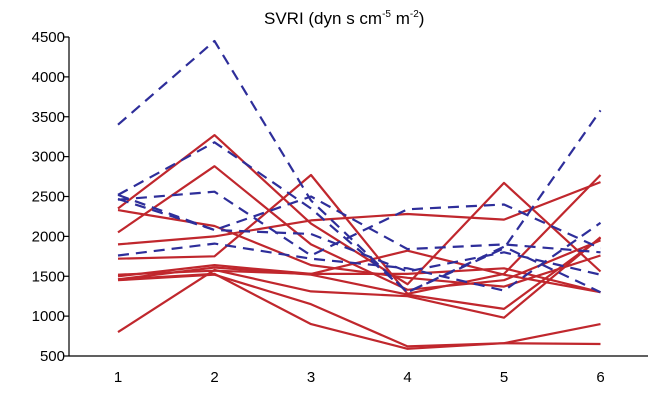  Describe the element at coordinates (600, 377) in the screenshot. I see `x-tick-label-6: 6` at that location.